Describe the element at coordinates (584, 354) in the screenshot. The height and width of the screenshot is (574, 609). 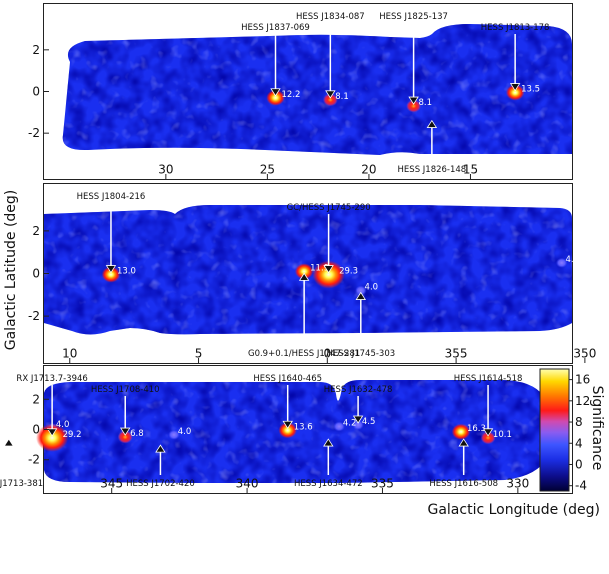
I see `x-tick-label: 350` at that location.